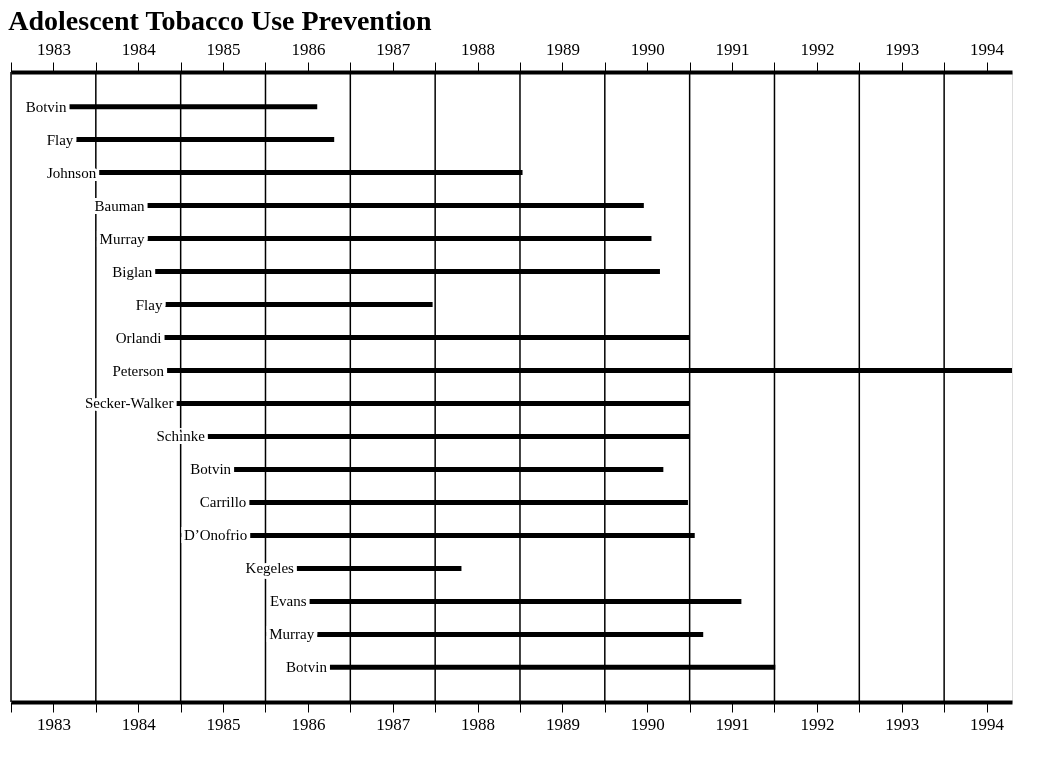 Image resolution: width=1041 pixels, height=783 pixels. What do you see at coordinates (223, 49) in the screenshot?
I see `x2-tick-label: 1985` at bounding box center [223, 49].